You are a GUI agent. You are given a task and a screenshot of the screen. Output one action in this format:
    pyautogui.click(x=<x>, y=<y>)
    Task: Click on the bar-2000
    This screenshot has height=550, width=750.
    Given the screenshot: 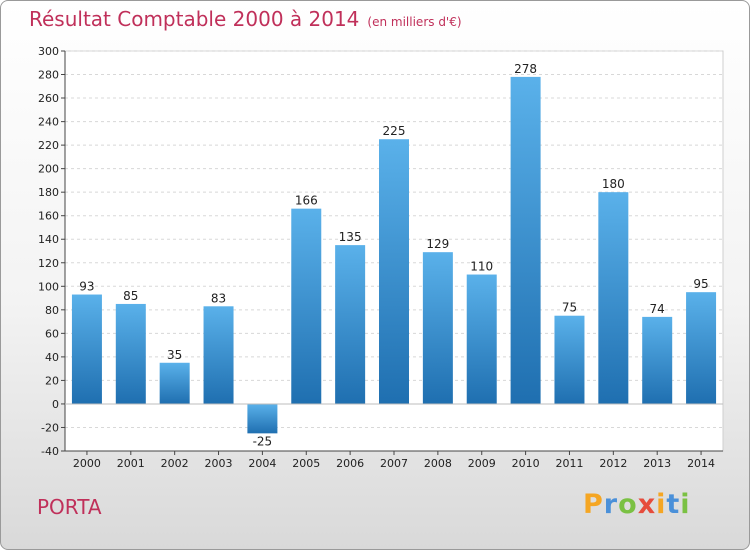 What is the action you would take?
    pyautogui.click(x=86, y=349)
    